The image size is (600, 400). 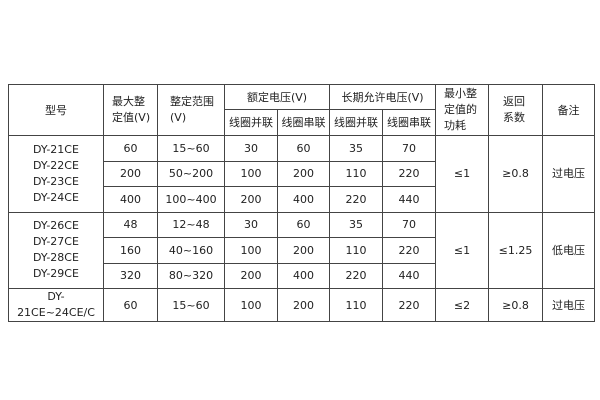 I want to click on cell-max: 160, so click(x=130, y=250).